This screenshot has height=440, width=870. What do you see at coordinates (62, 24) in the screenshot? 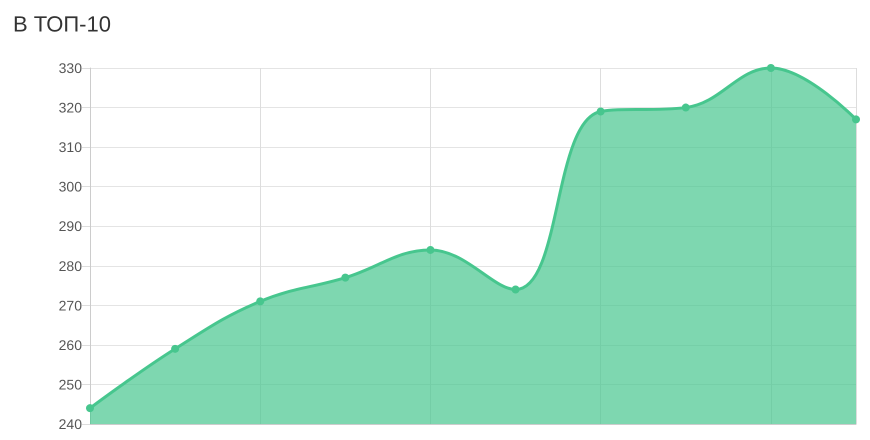
I see `chart-title: В ТОП-10` at bounding box center [62, 24].